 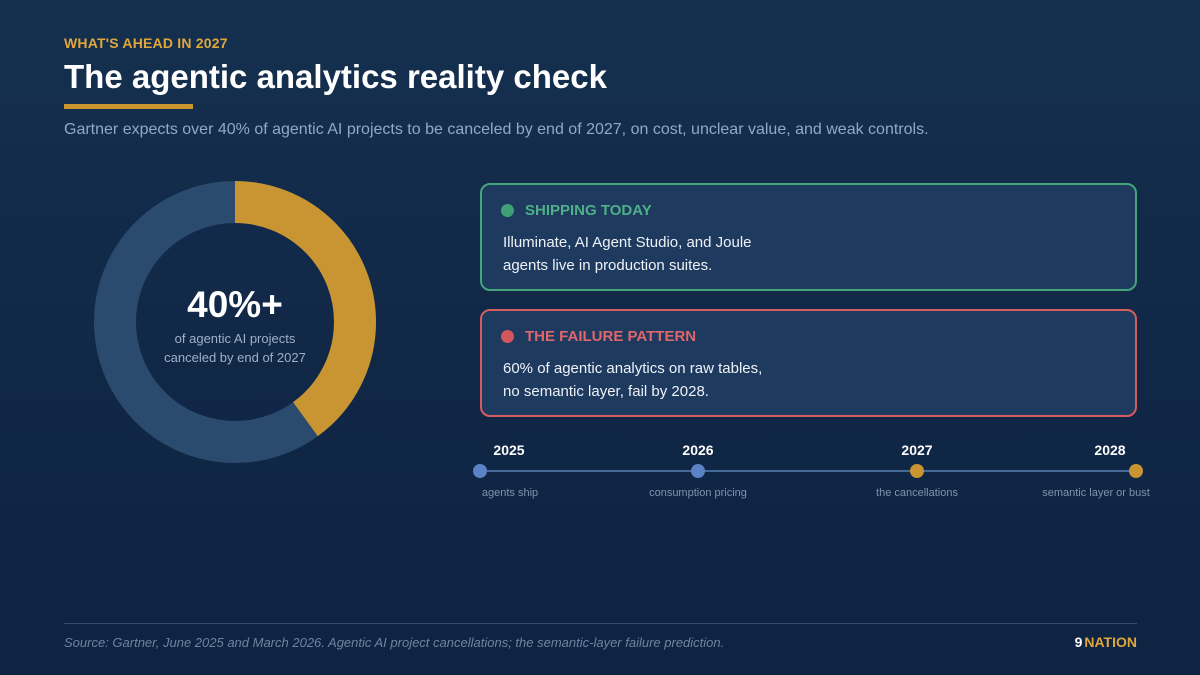 What do you see at coordinates (611, 336) in the screenshot?
I see `card-heading: THE FAILURE PATTERN` at bounding box center [611, 336].